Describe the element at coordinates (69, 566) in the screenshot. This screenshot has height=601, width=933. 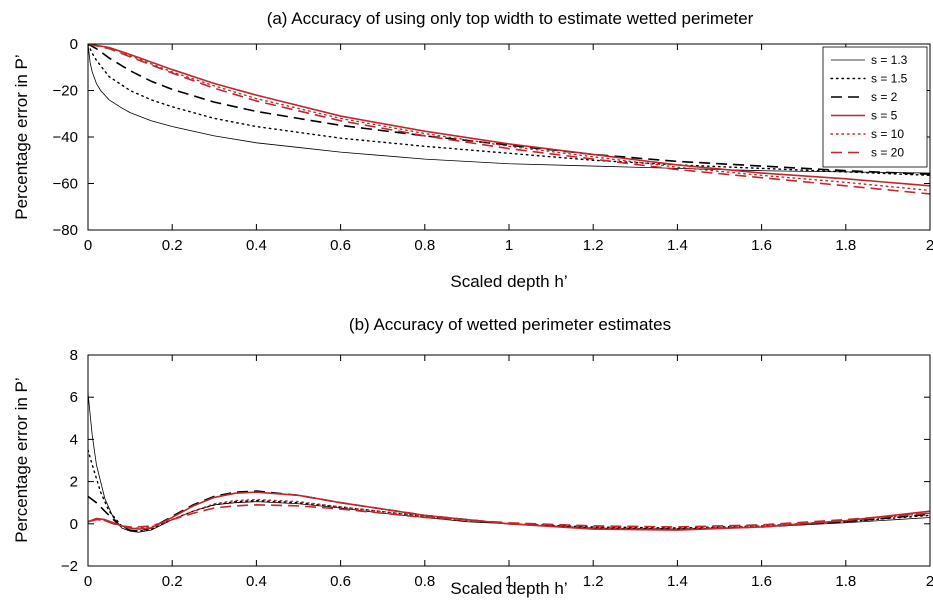
I see `panel-b-y-tick-label: −2` at that location.